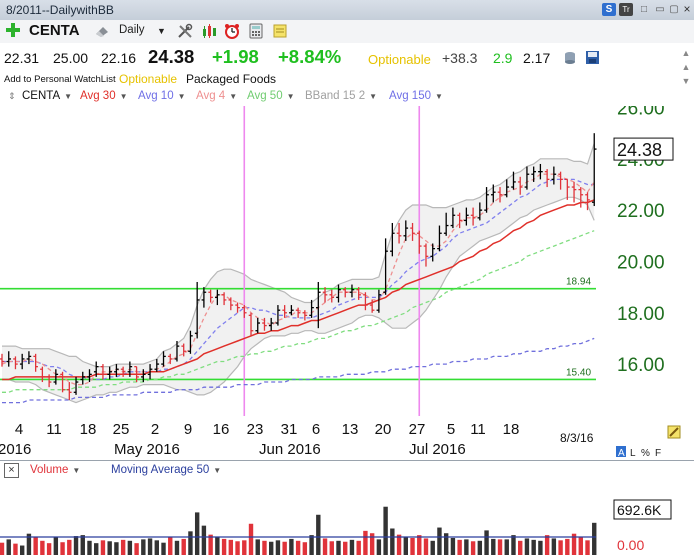 The height and width of the screenshot is (558, 694). What do you see at coordinates (47, 96) in the screenshot?
I see `legend-symbol: CENTA ▼` at bounding box center [47, 96].